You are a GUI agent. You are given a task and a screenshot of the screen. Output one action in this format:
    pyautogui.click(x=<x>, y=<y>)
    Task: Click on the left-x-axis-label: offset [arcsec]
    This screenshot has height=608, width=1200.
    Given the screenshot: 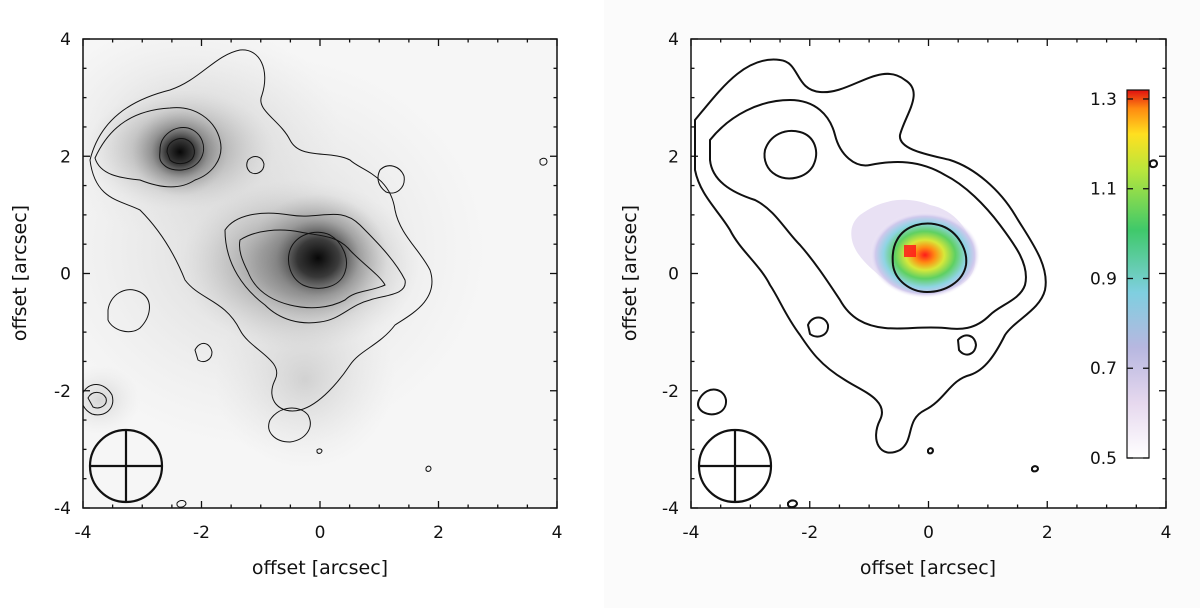 What is the action you would take?
    pyautogui.click(x=320, y=568)
    